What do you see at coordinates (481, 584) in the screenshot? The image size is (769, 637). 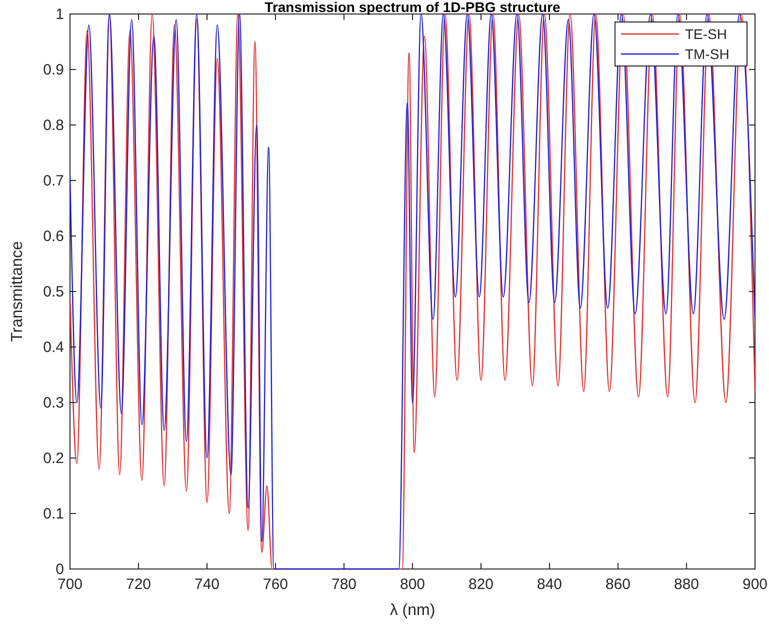 I see `x-tick-label: 820` at bounding box center [481, 584].